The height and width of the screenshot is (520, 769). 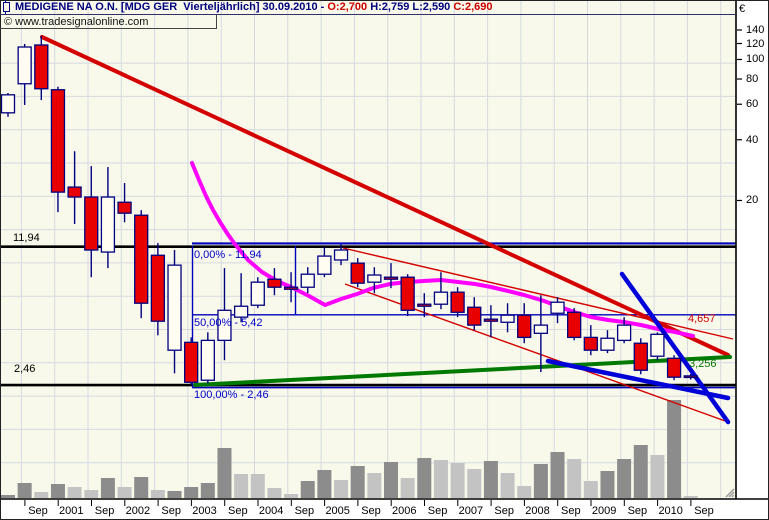 I want to click on channel-line-red-upper, so click(x=538, y=293).